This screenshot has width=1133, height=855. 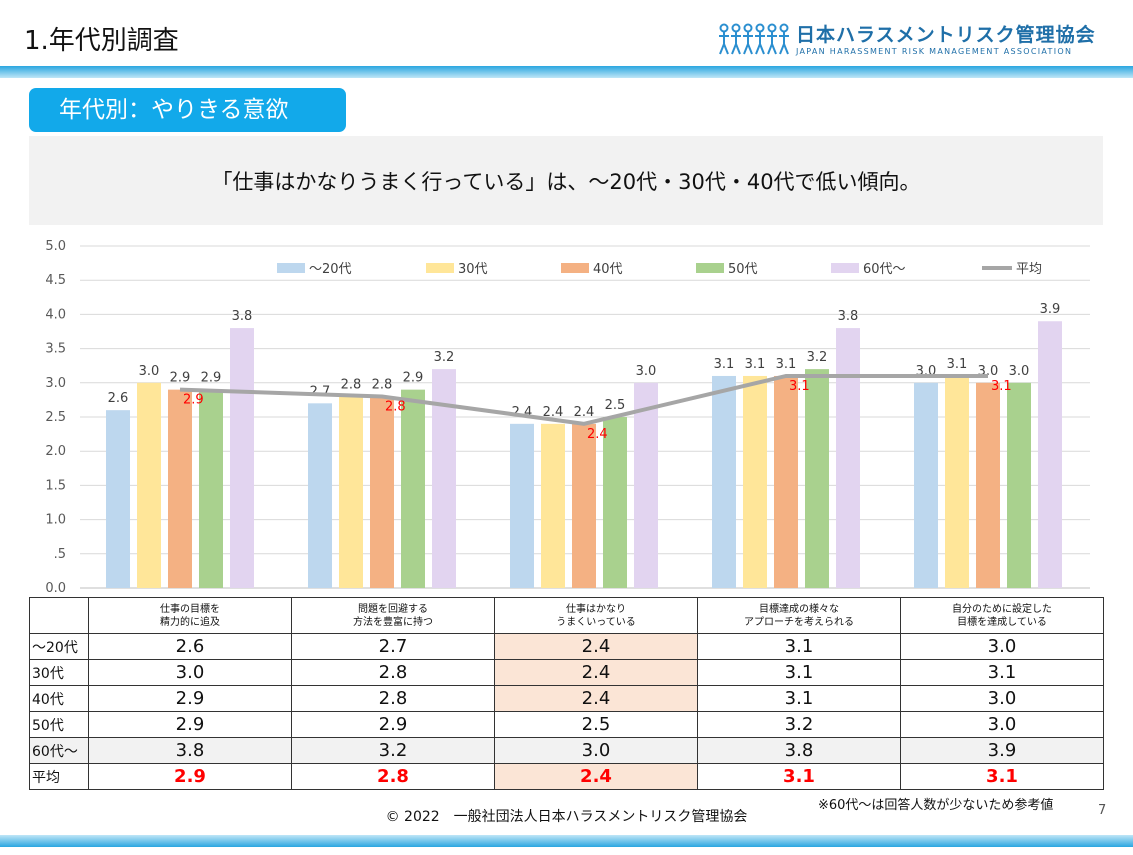 I want to click on copyright: © 2022 一般社団法人日本ハラスメントリスク管理協会, so click(x=566, y=817).